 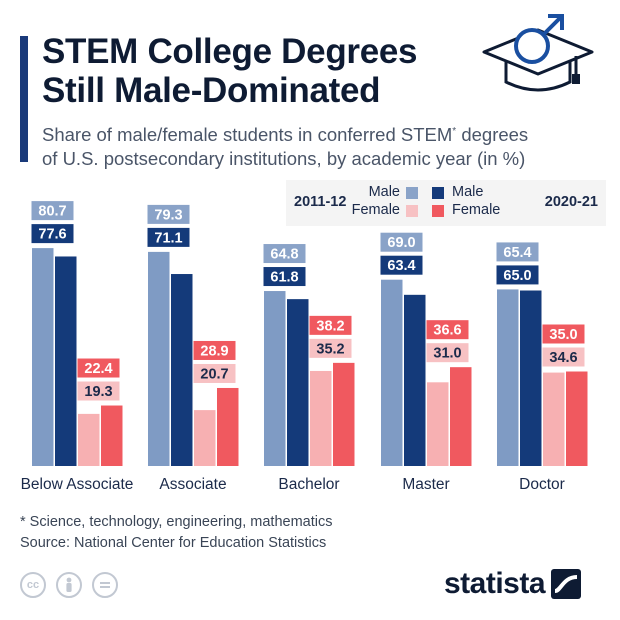 I want to click on label-master-female-2011-12: 31.0, so click(x=447, y=354).